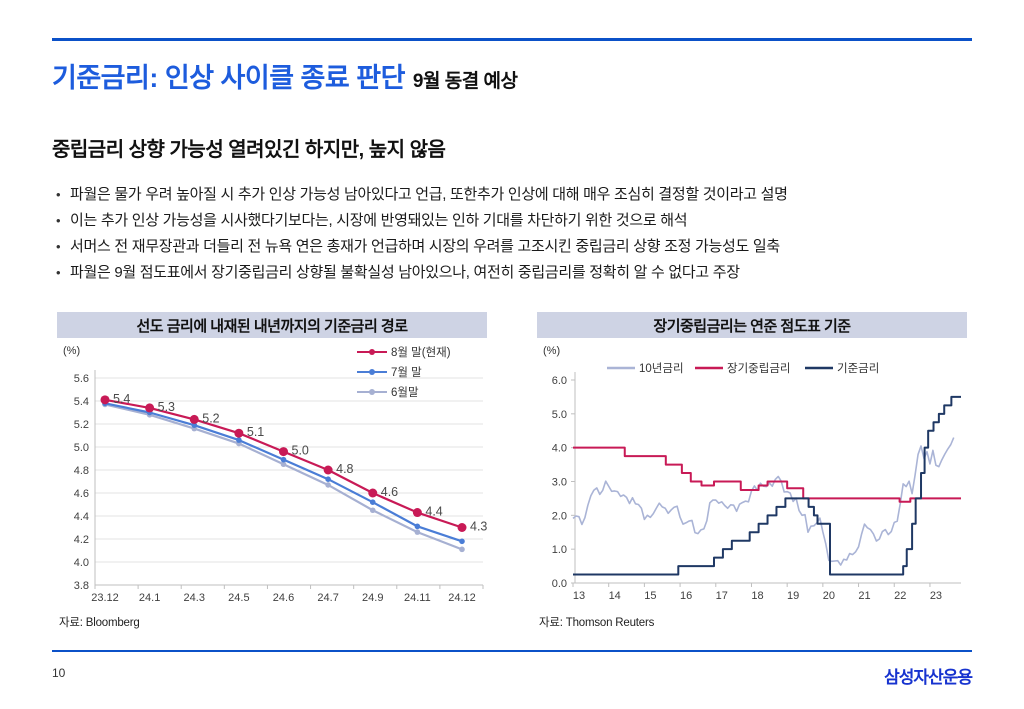  What do you see at coordinates (615, 596) in the screenshot?
I see `svg-text: 14` at bounding box center [615, 596].